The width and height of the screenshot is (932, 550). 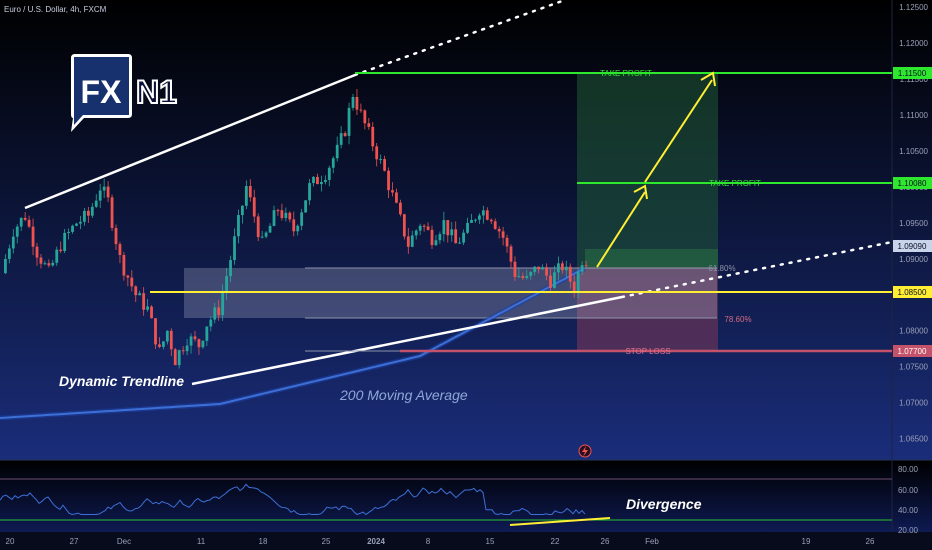 What do you see at coordinates (912, 246) in the screenshot?
I see `current-price-axis-tag` at bounding box center [912, 246].